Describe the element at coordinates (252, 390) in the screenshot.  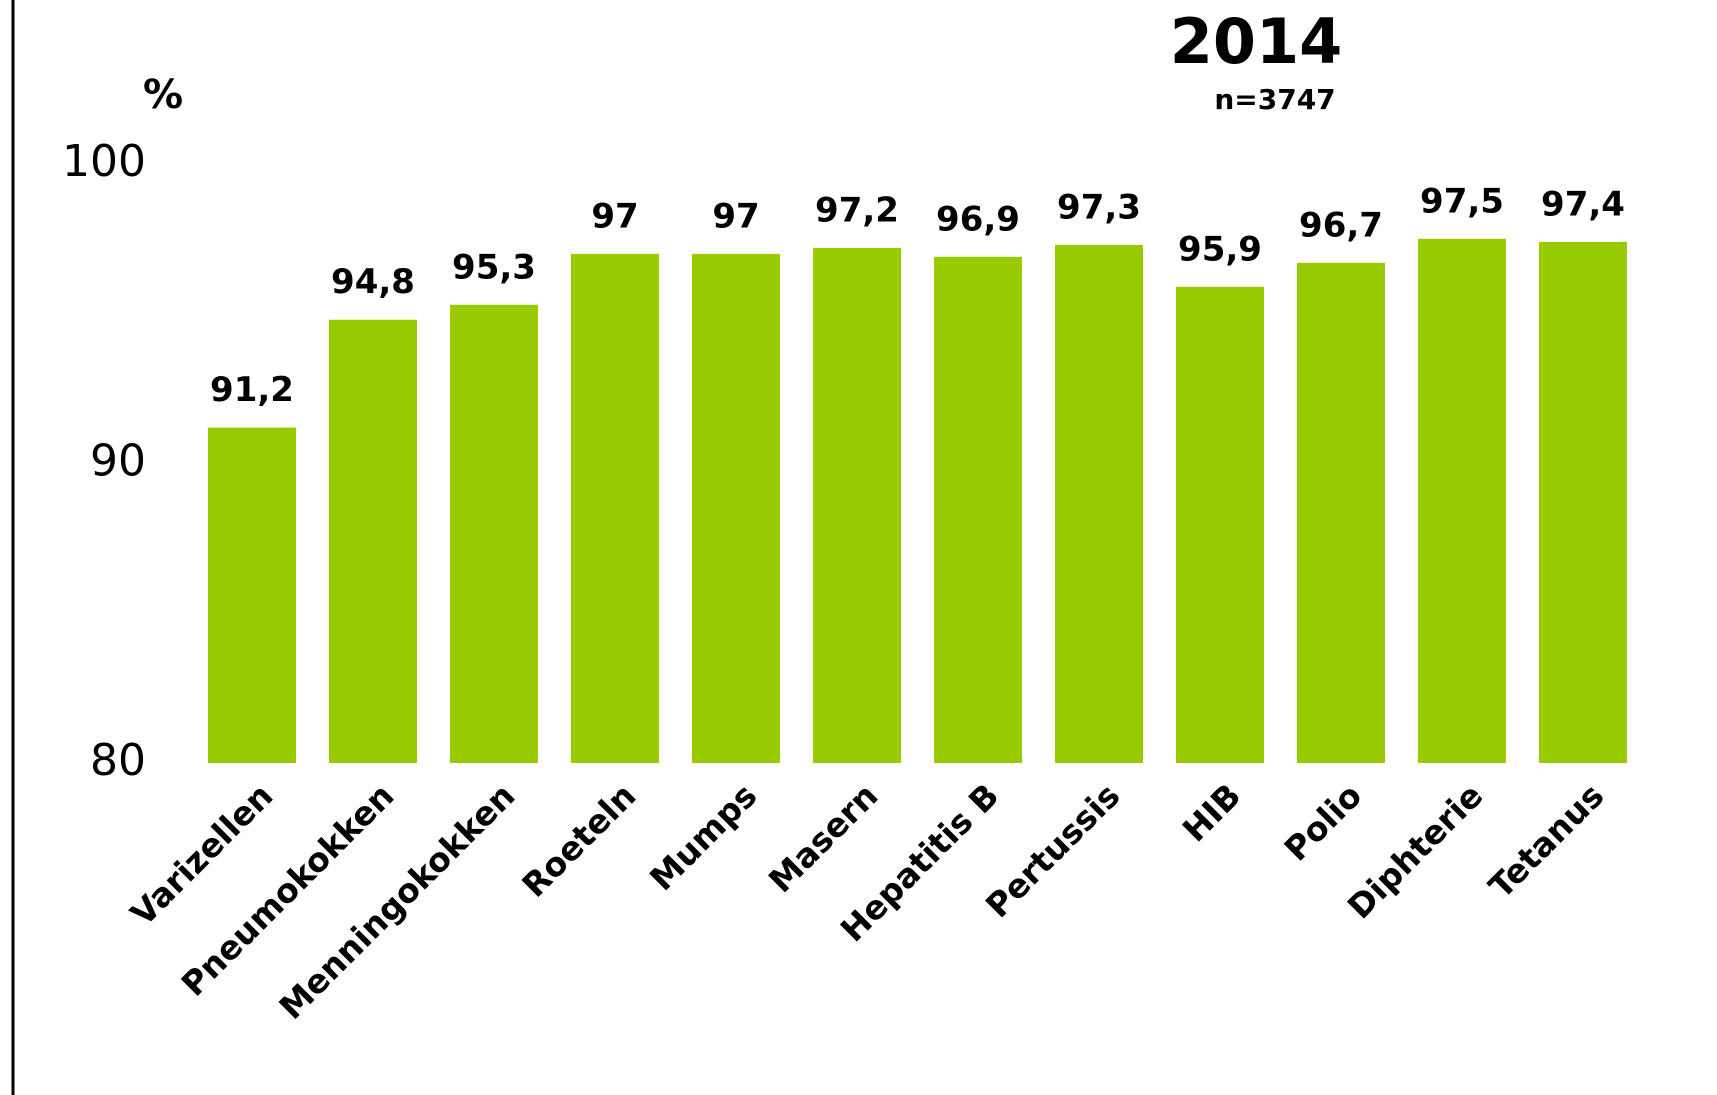
I see `value-label: 91,2` at that location.